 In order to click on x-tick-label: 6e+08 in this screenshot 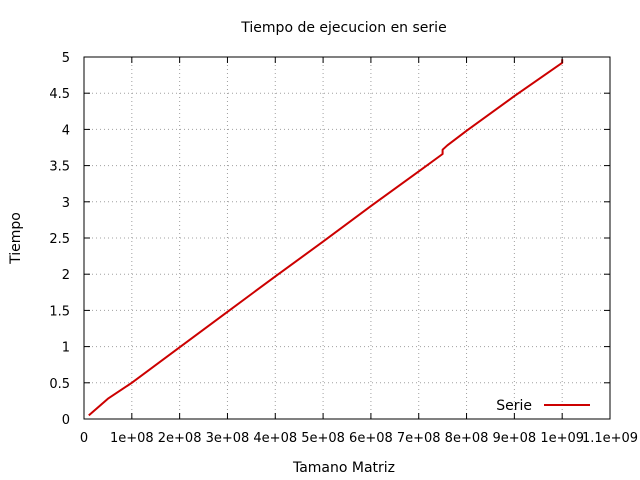, I will do `click(371, 438)`.